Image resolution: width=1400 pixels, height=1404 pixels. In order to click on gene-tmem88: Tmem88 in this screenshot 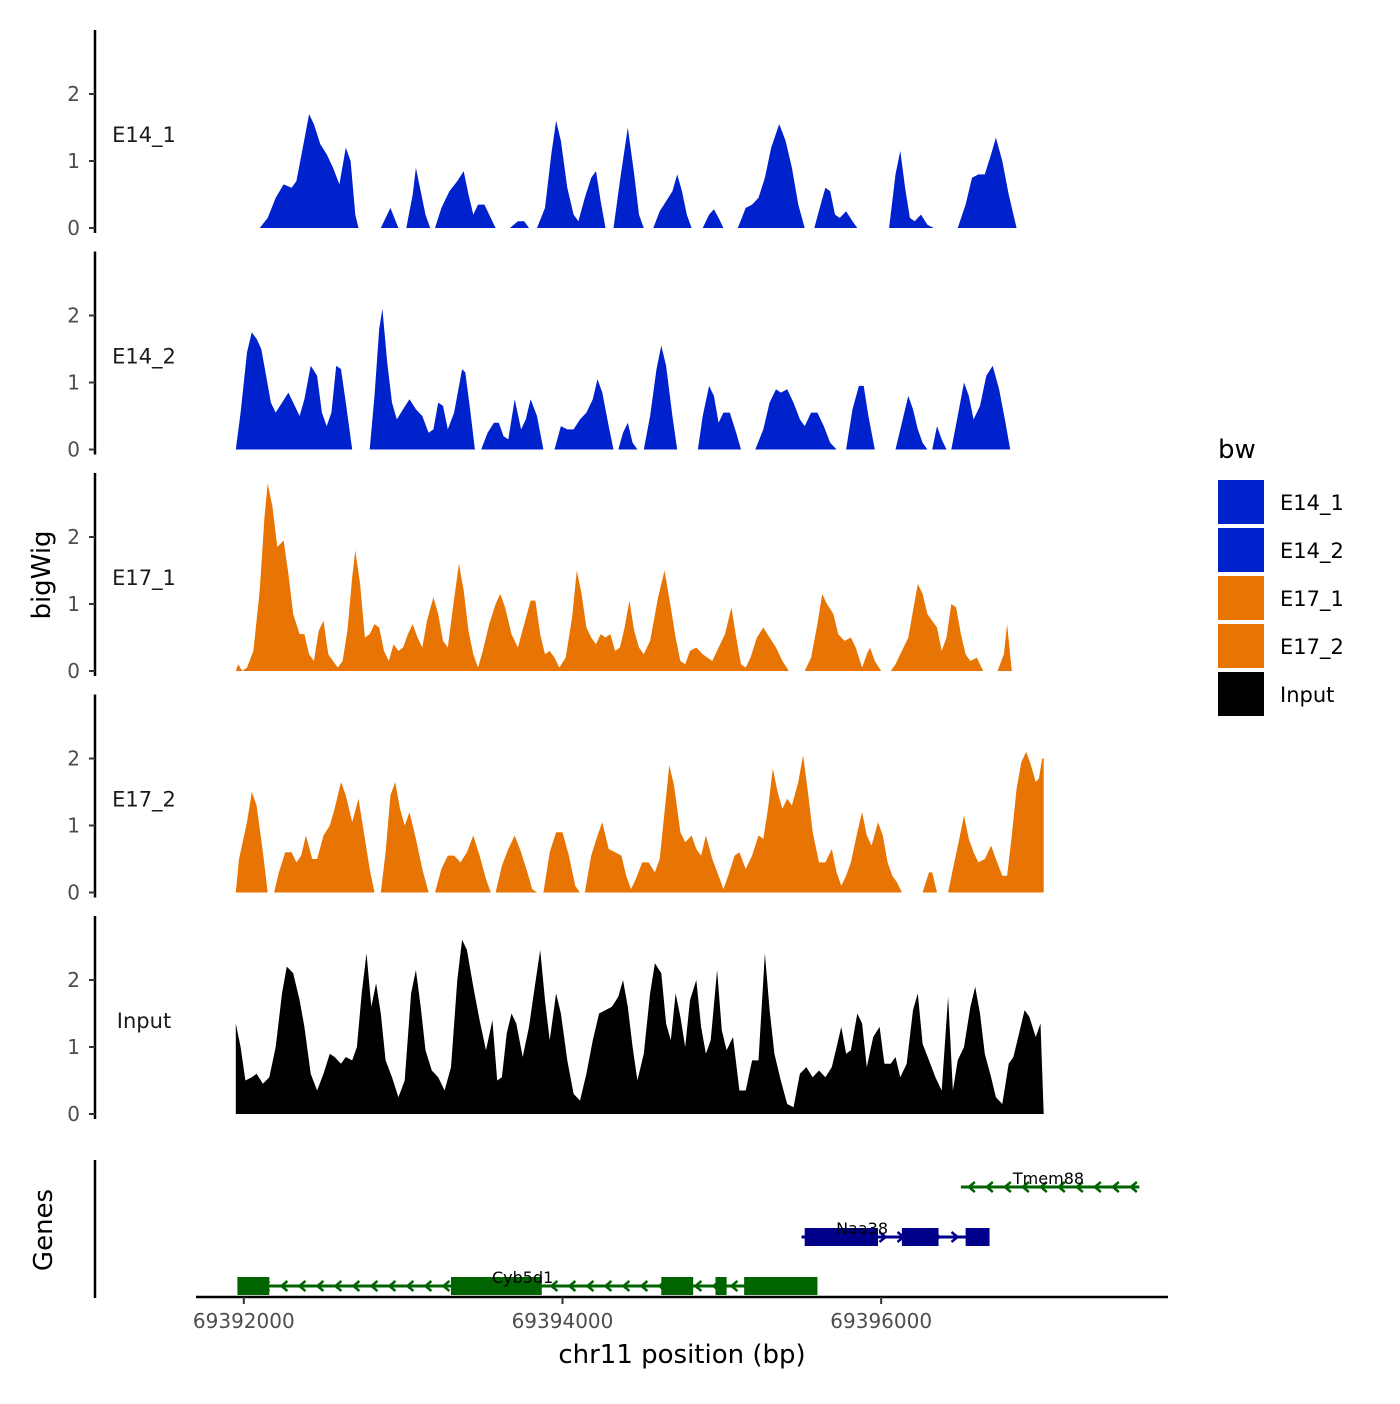, I will do `click(1050, 1181)`.